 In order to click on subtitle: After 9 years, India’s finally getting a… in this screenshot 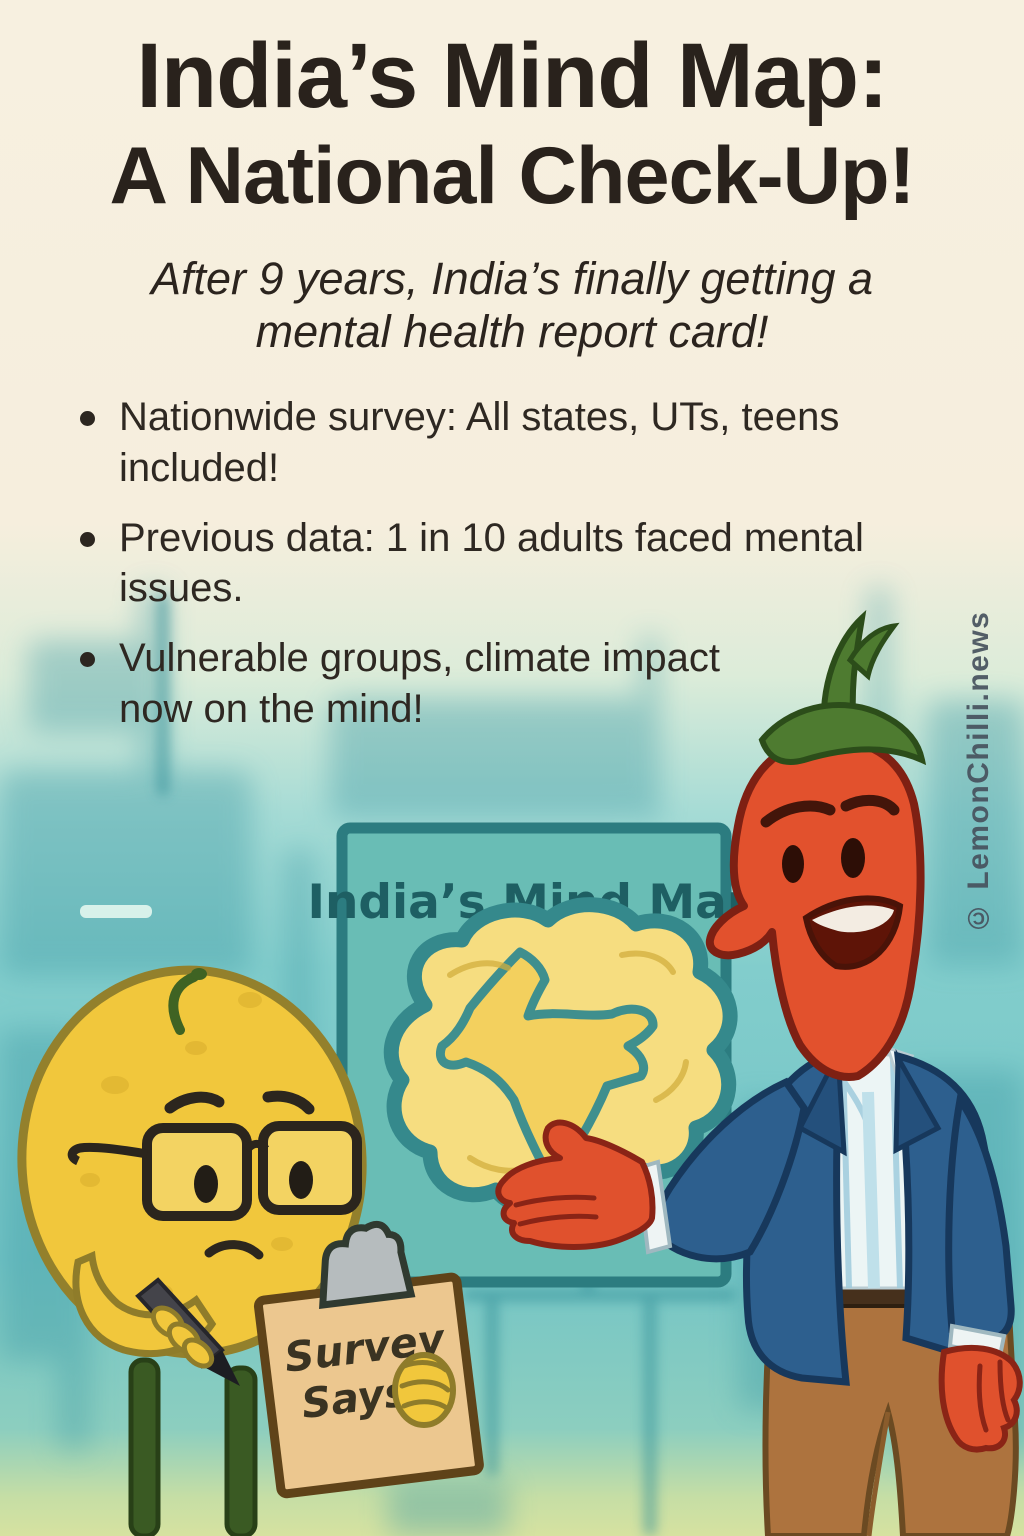, I will do `click(512, 305)`.